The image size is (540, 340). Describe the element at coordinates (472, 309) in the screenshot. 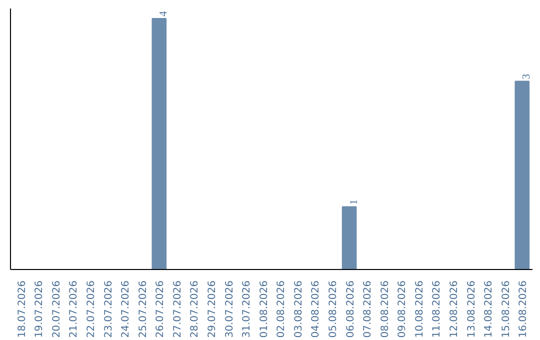

I see `x-tick-label: 13.08.2026` at that location.